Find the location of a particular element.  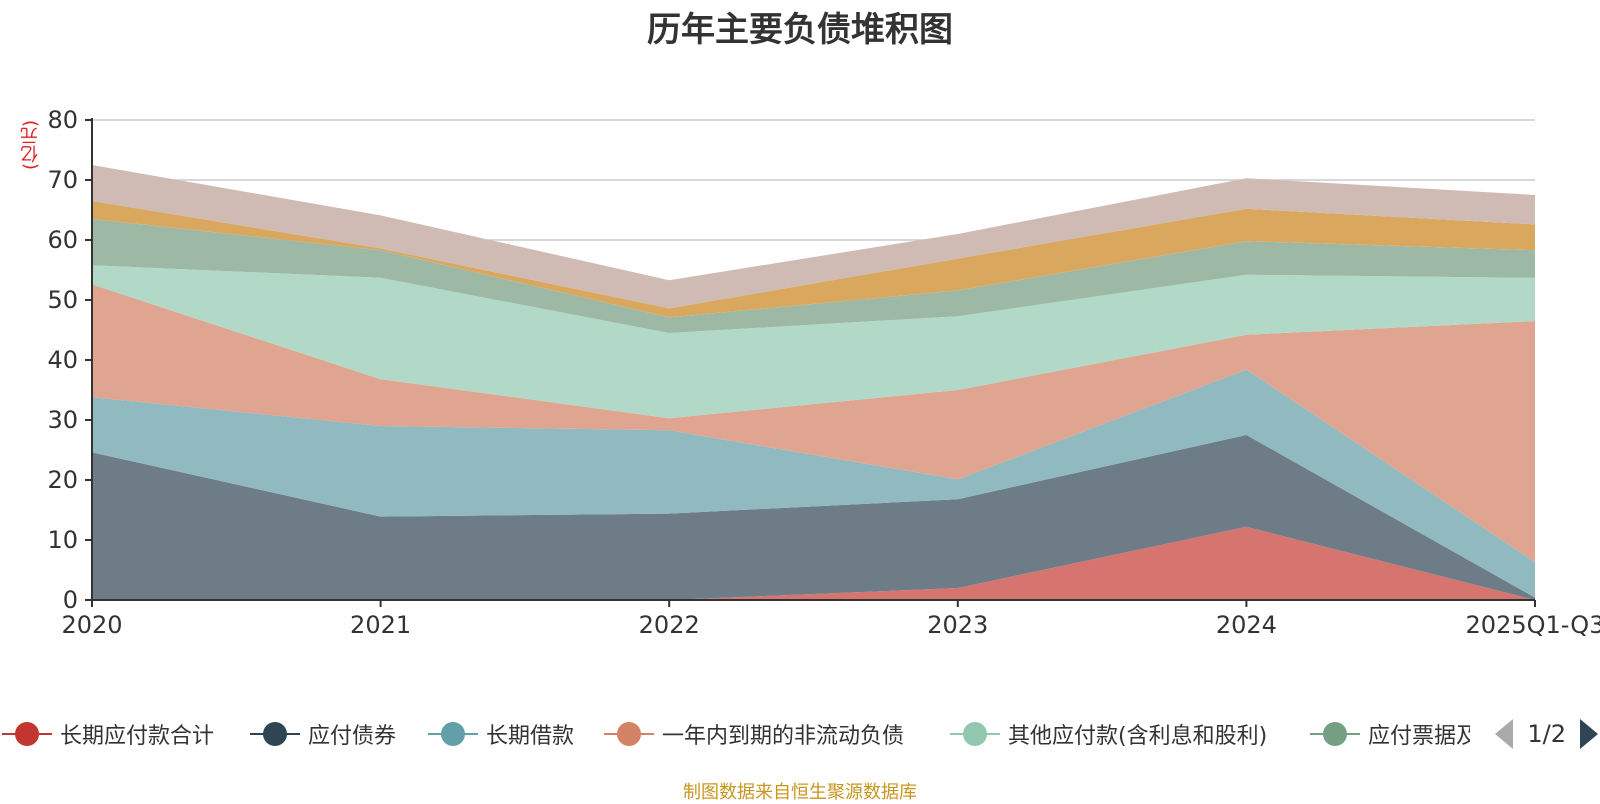

x-tick-label: 2024 is located at coordinates (1246, 625).